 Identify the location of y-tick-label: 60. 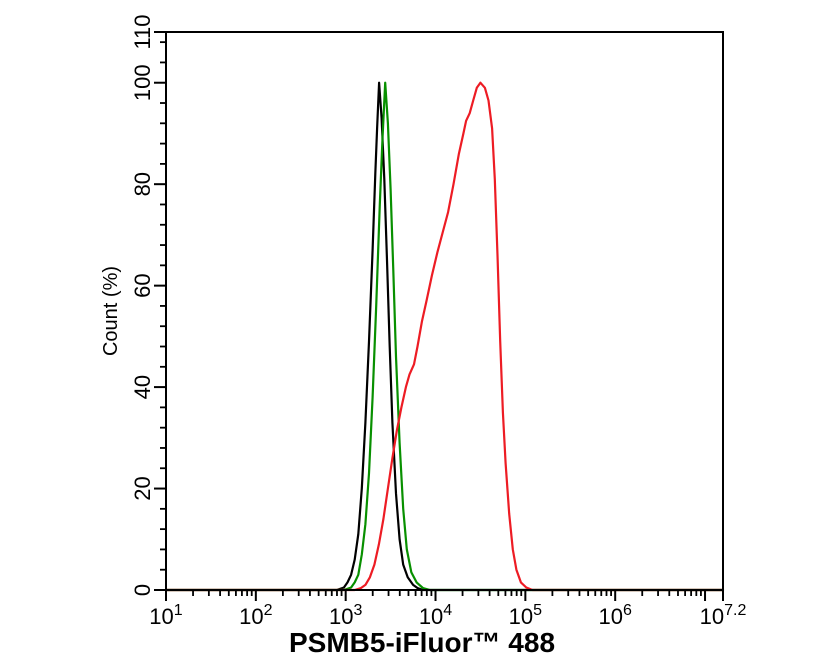
(142, 285).